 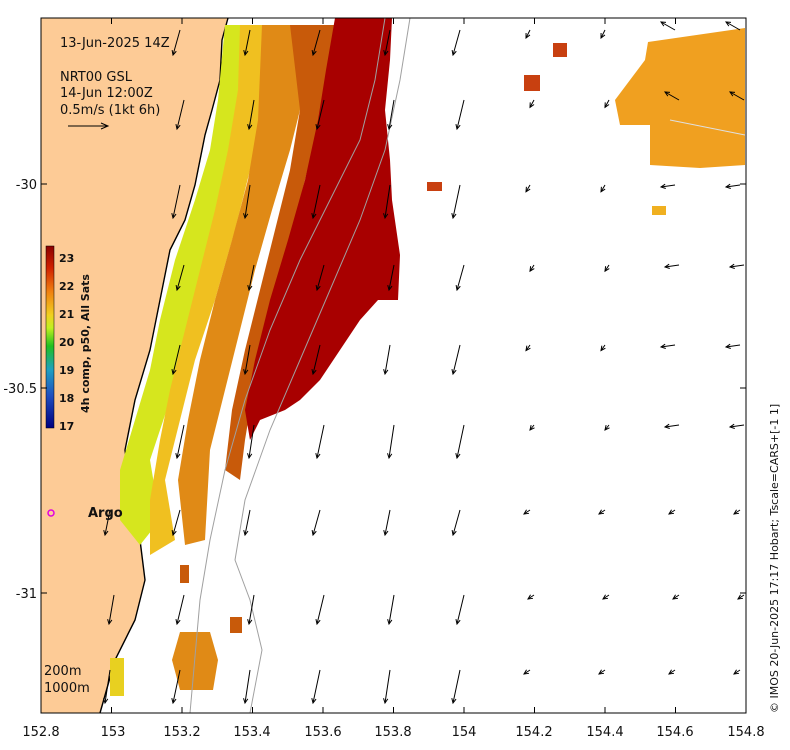 What do you see at coordinates (392, 732) in the screenshot?
I see `x-tick-153.8: 153.8` at bounding box center [392, 732].